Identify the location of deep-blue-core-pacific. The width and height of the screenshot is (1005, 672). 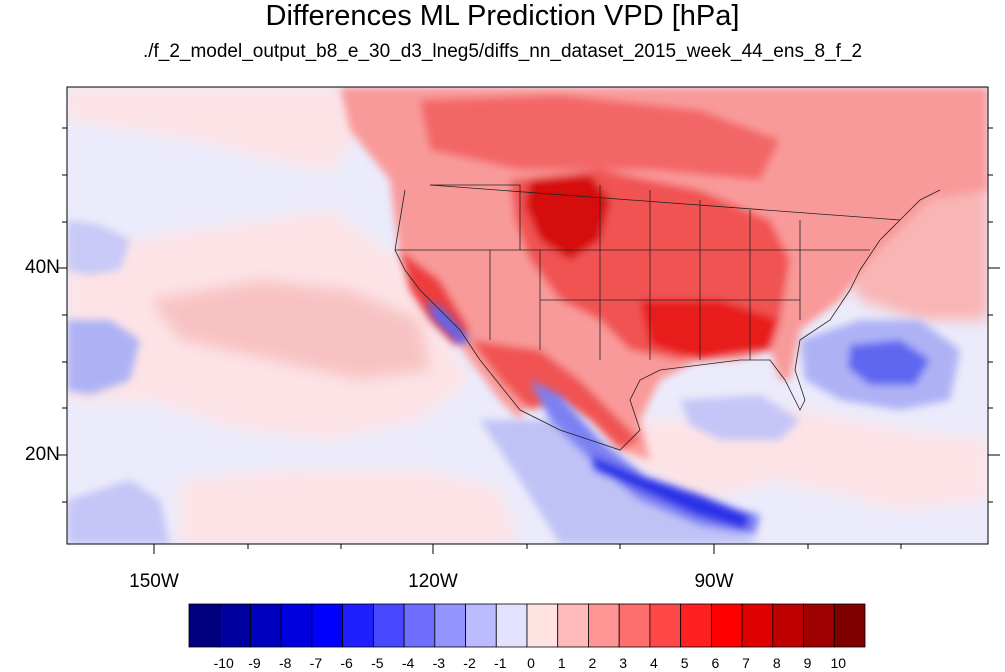
(670, 492).